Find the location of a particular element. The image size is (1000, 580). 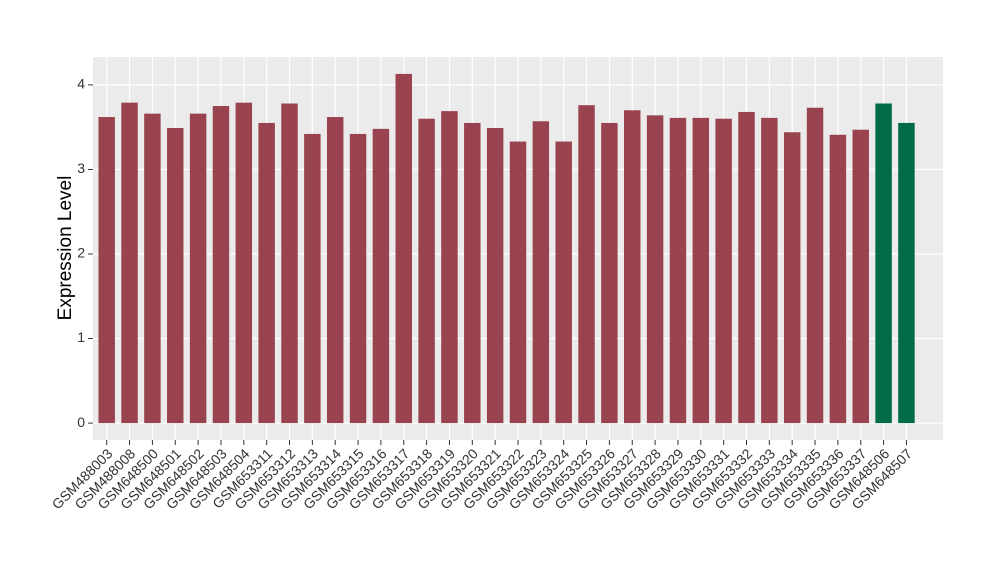

y-tick-label: 2 is located at coordinates (81, 253).